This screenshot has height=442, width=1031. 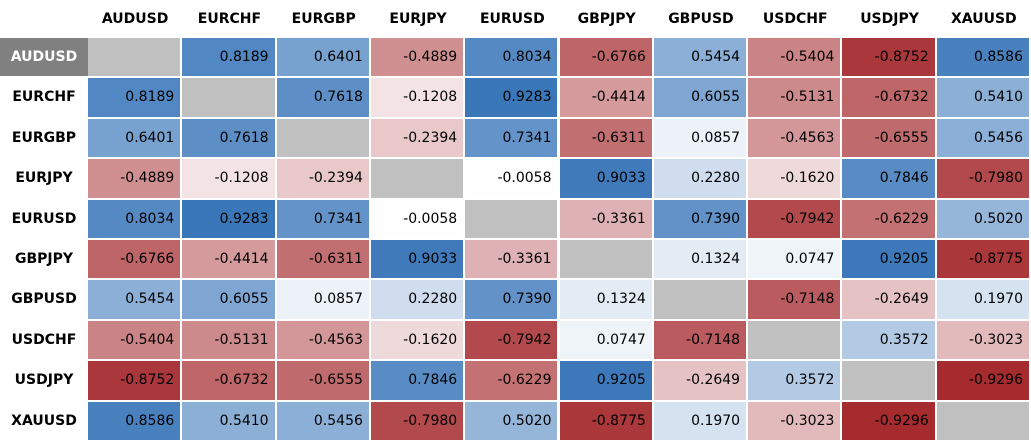 What do you see at coordinates (44, 98) in the screenshot?
I see `row-header-eurchf: EURCHF` at bounding box center [44, 98].